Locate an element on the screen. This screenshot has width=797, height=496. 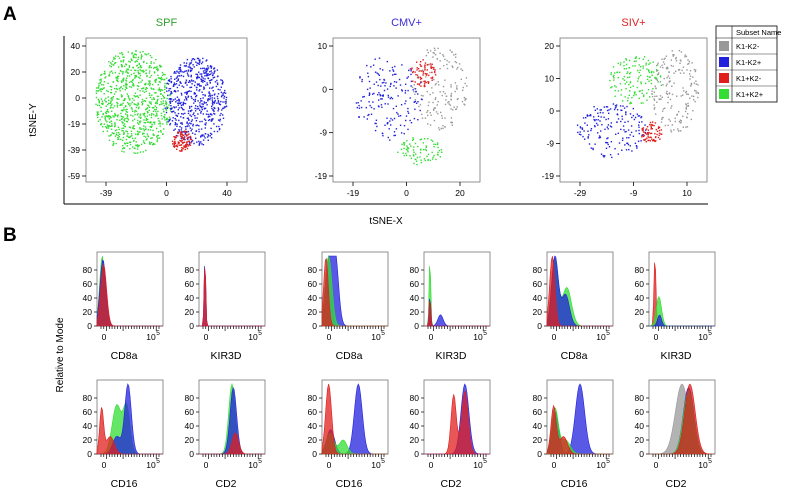
histogram-y-tick-label: 60 is located at coordinates (88, 412).